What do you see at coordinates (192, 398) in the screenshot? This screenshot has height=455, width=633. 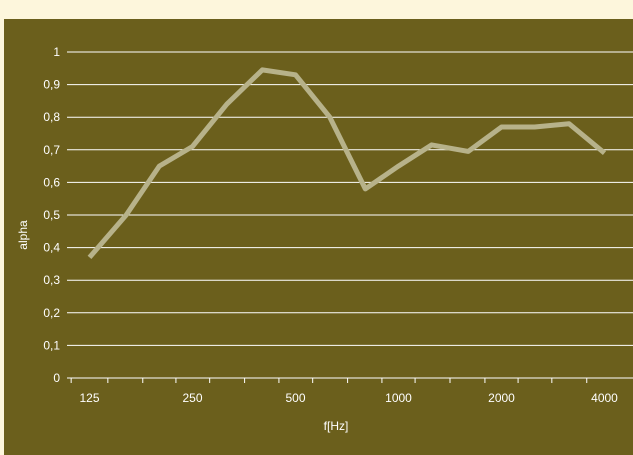 I see `x-tick-label: 250` at bounding box center [192, 398].